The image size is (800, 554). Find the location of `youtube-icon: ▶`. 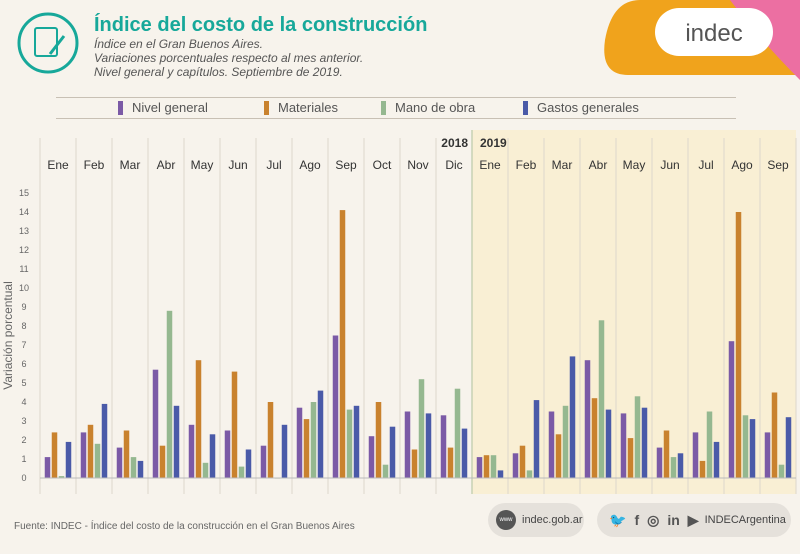

youtube-icon: ▶ is located at coordinates (693, 519).